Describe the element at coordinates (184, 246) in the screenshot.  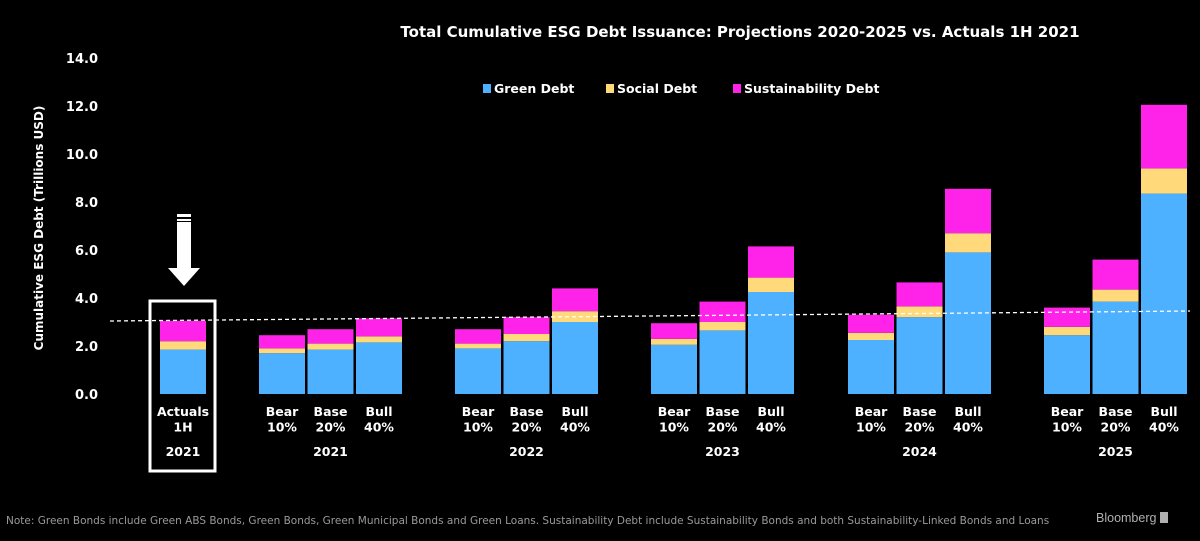
I see `arrow-shaft` at that location.